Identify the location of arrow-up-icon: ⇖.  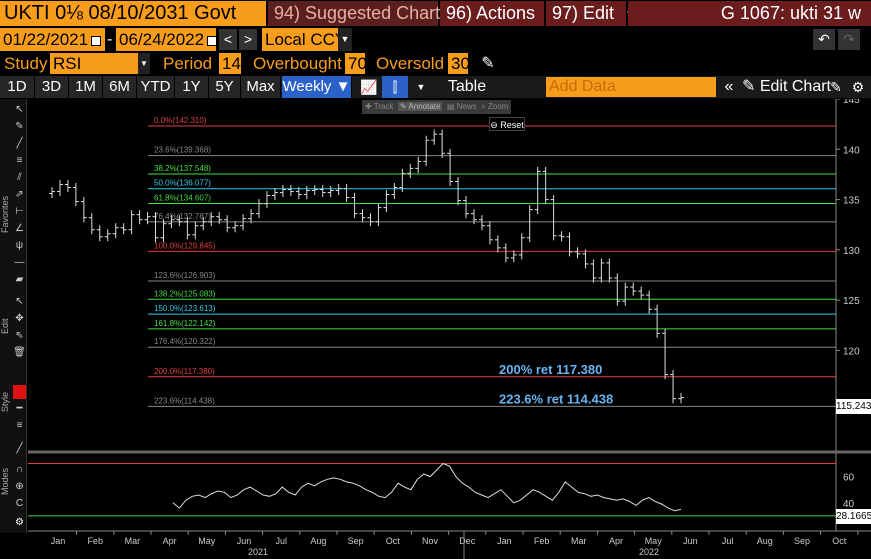
(19, 335).